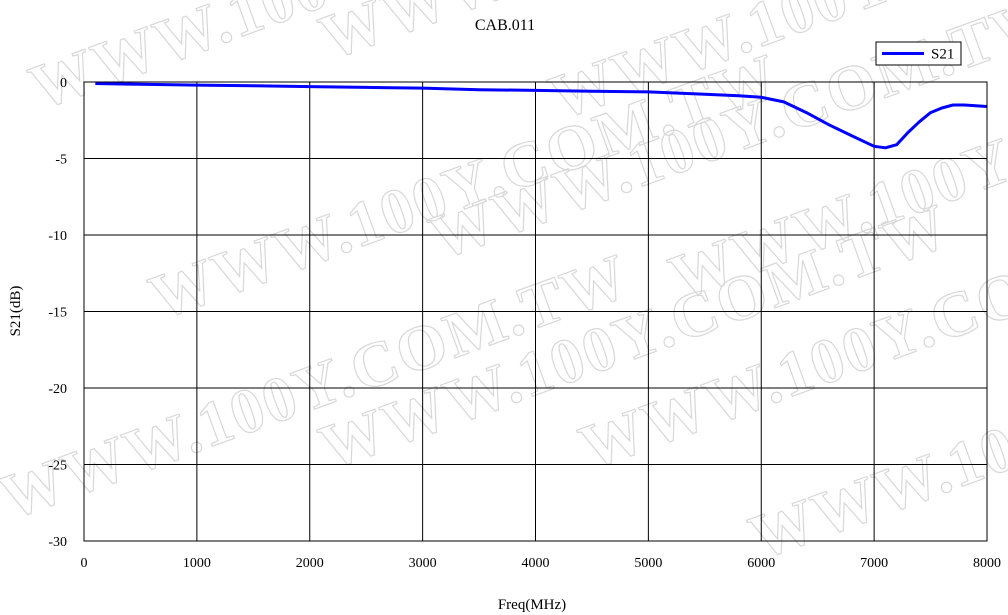 Image resolution: width=1008 pixels, height=615 pixels. I want to click on y-tick-label: -15, so click(57, 313).